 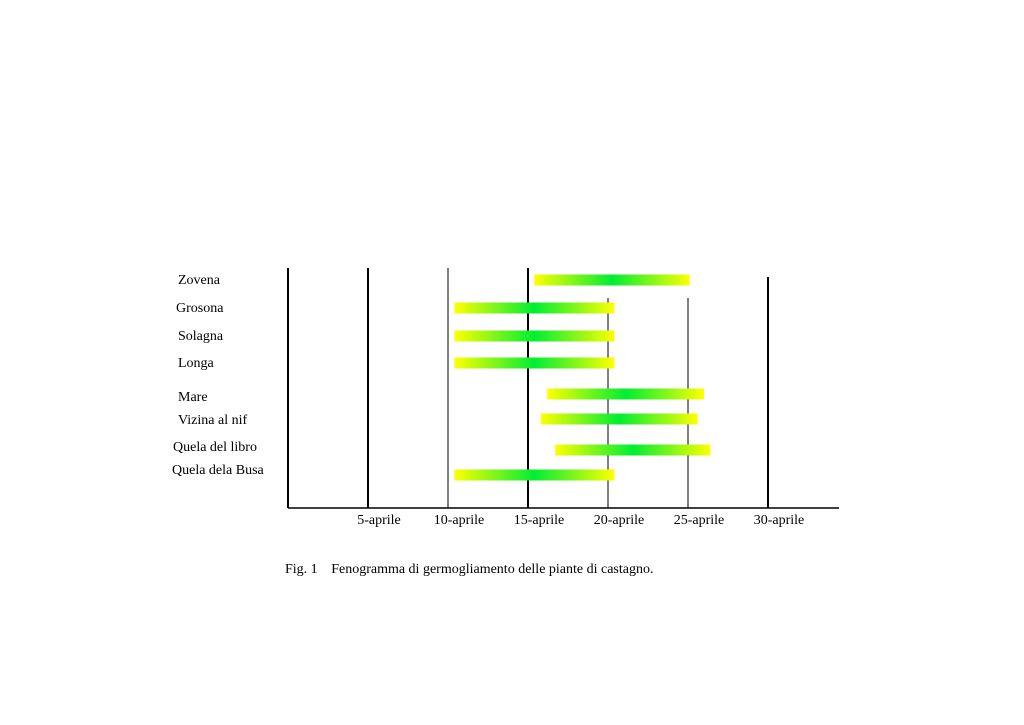 What do you see at coordinates (379, 520) in the screenshot?
I see `x-tick-label-5-aprile: 5-aprile` at bounding box center [379, 520].